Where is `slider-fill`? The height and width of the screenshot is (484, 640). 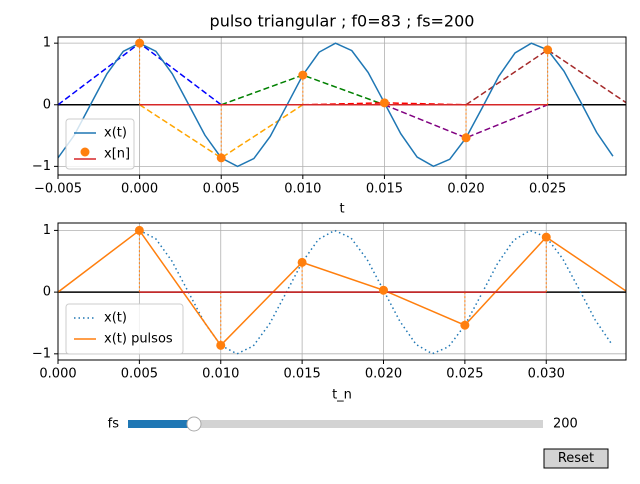 slider-fill is located at coordinates (161, 424).